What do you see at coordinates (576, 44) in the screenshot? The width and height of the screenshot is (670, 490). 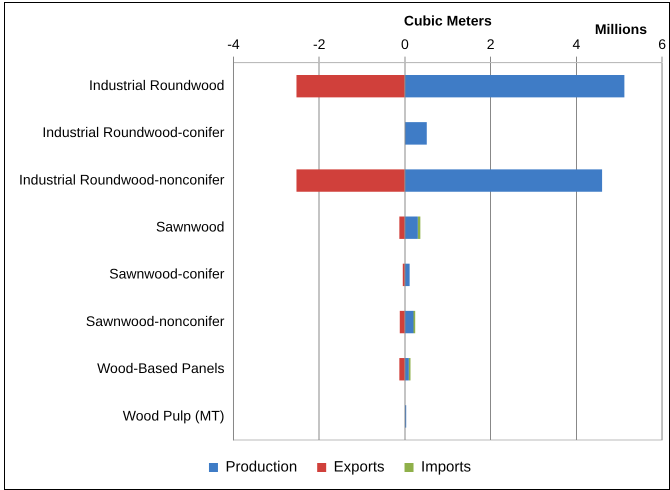 I see `x-tick-label: 4` at bounding box center [576, 44].